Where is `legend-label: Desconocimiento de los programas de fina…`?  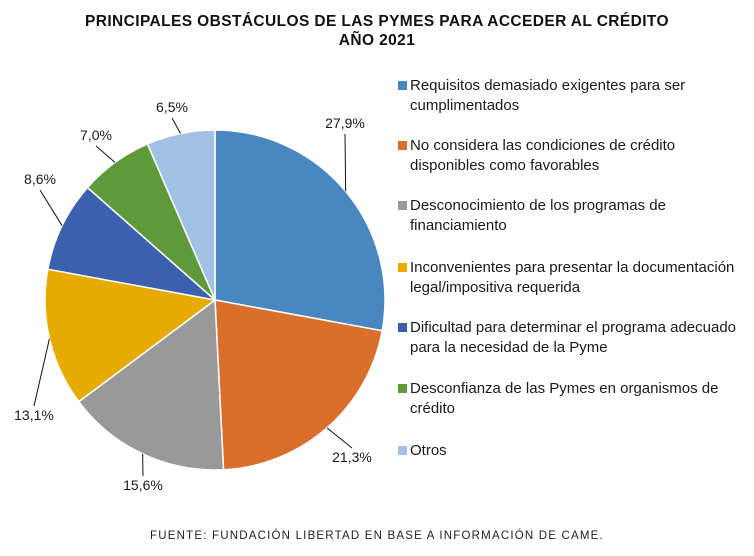
legend-label: Desconocimiento de los programas de fina… is located at coordinates (538, 215).